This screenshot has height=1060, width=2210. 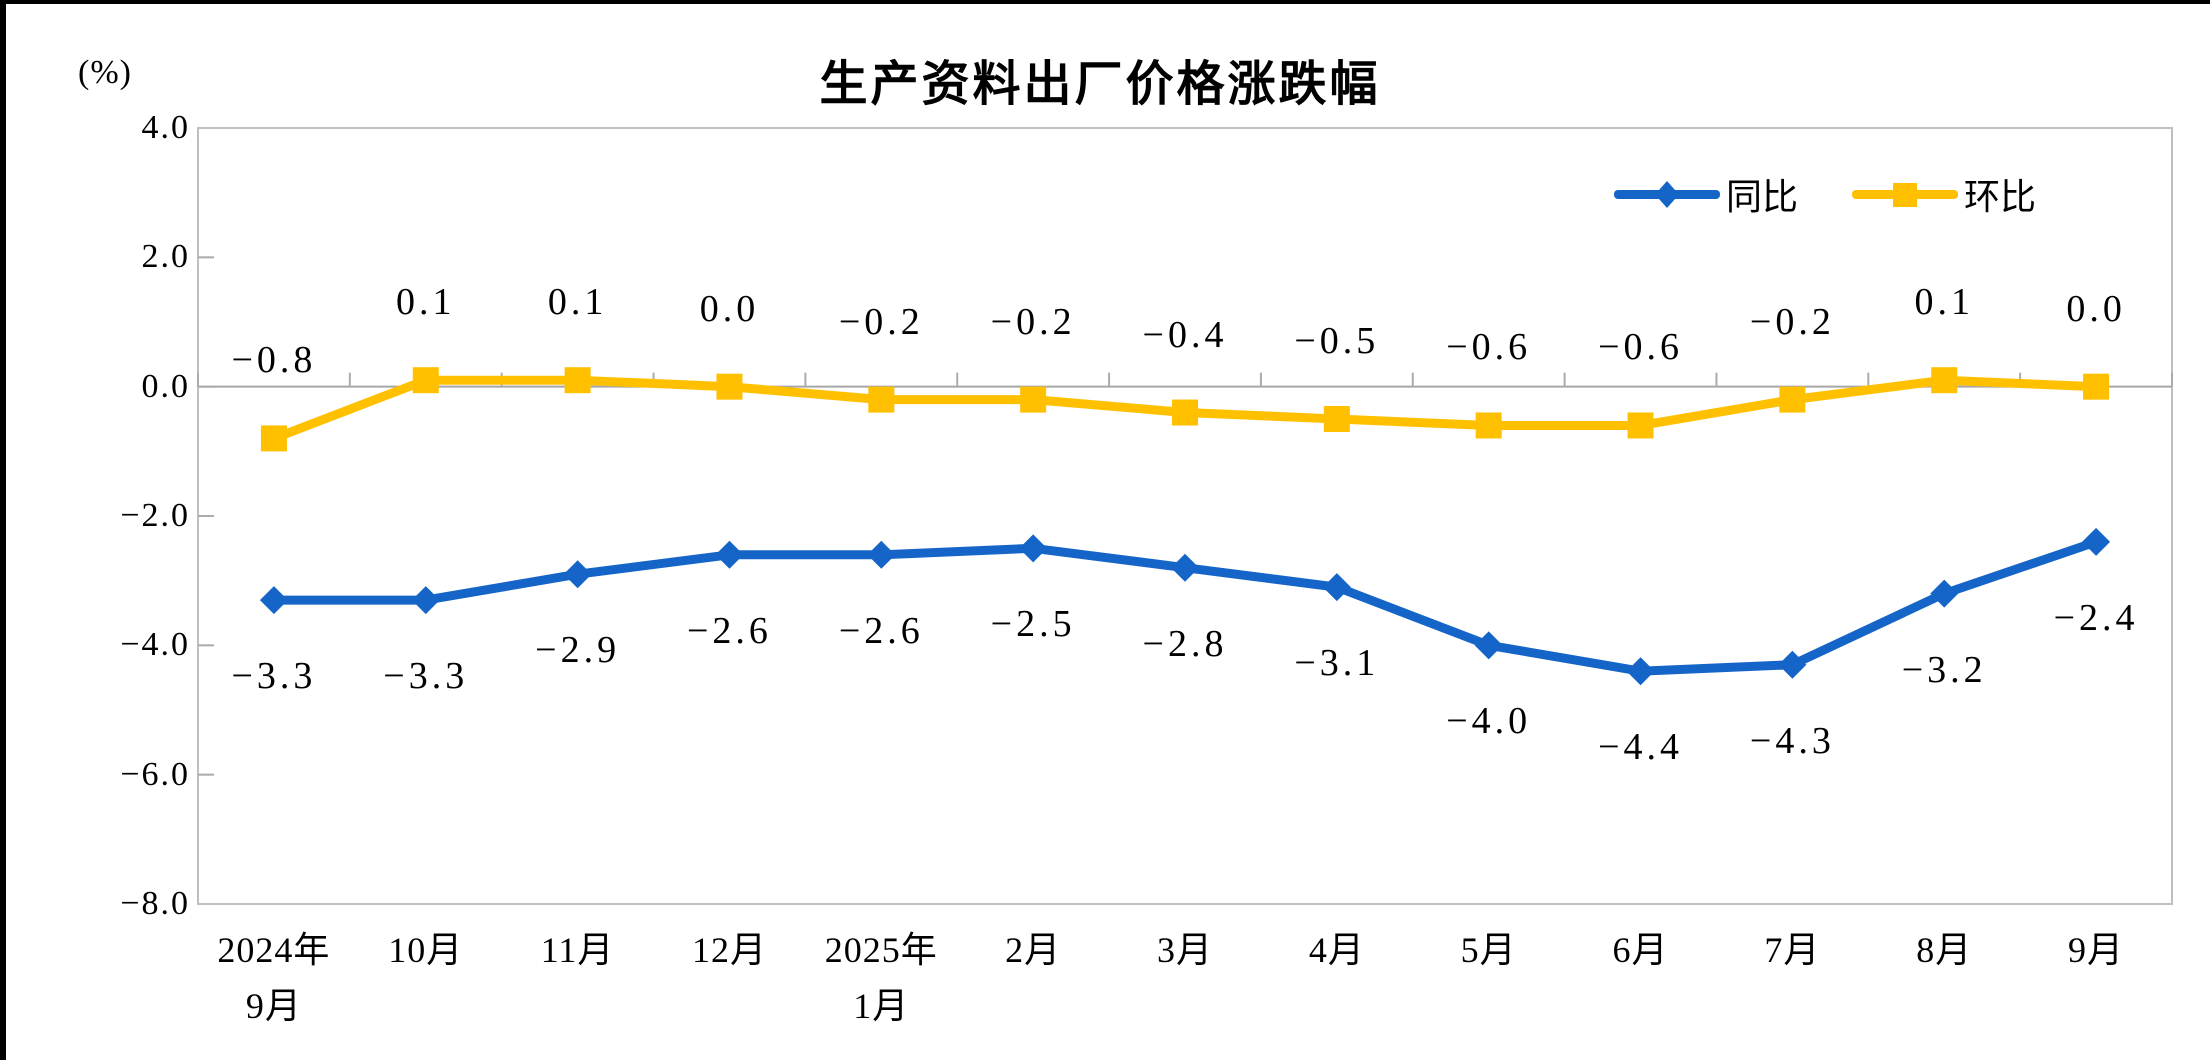 I want to click on tongbi-data-label: −3.2, so click(x=1944, y=669).